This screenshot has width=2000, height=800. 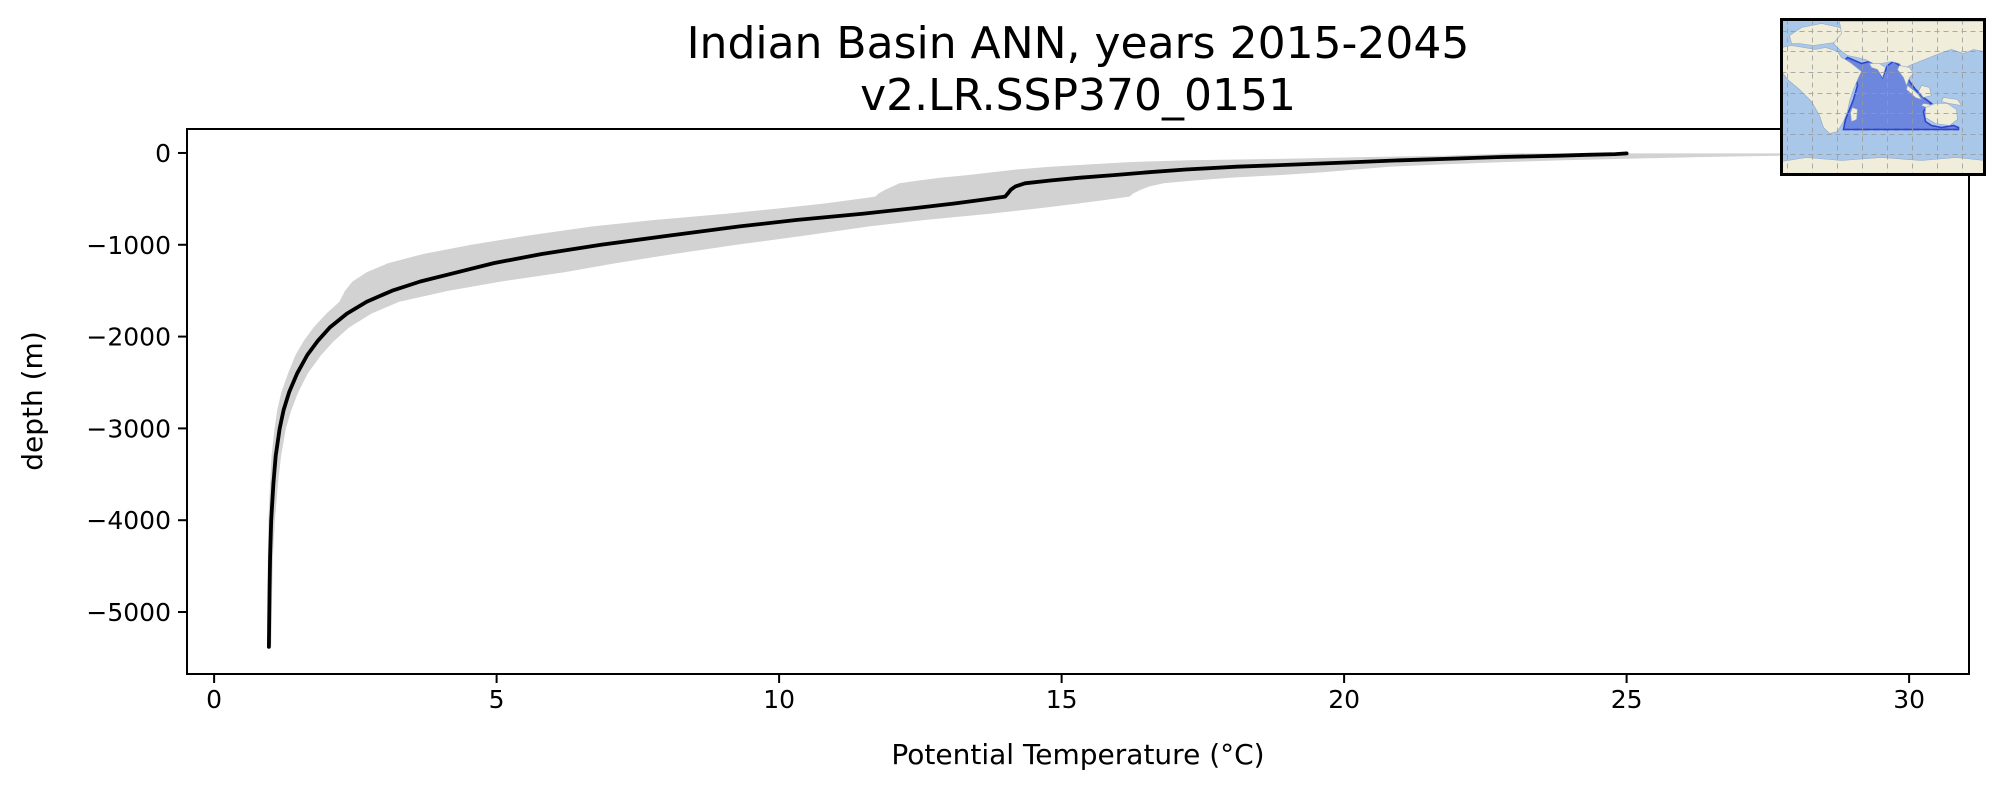 I want to click on map-land, so click(x=1883, y=98).